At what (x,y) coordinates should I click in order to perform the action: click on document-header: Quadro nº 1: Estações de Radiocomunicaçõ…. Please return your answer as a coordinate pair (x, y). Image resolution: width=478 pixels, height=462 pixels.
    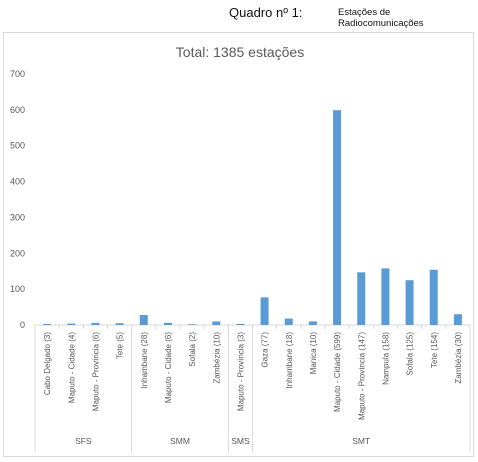
    Looking at the image, I should click on (239, 16).